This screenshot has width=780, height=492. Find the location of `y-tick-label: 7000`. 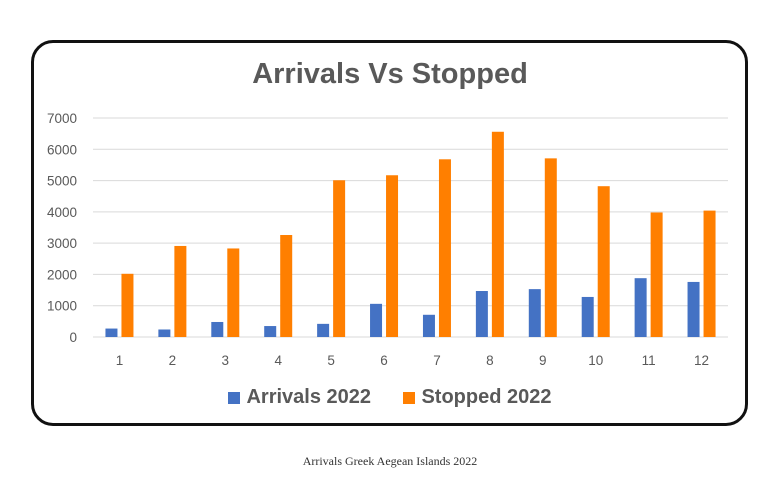

y-tick-label: 7000 is located at coordinates (62, 118).